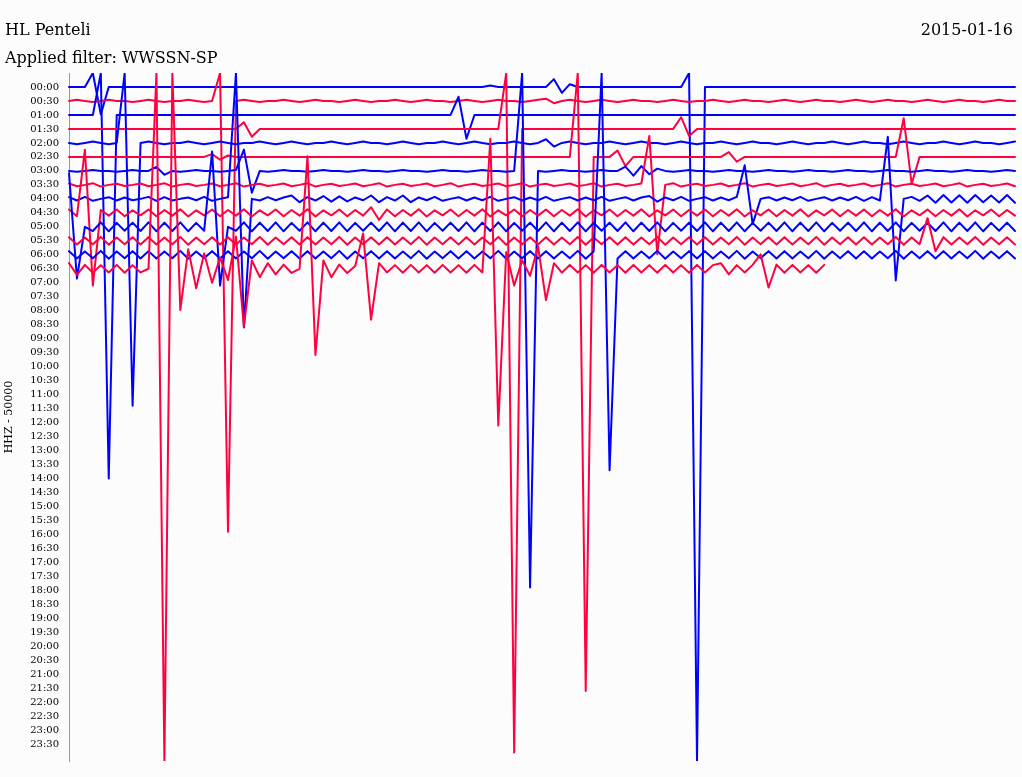  Describe the element at coordinates (44, 562) in the screenshot. I see `y-tick-label: 17:00` at that location.